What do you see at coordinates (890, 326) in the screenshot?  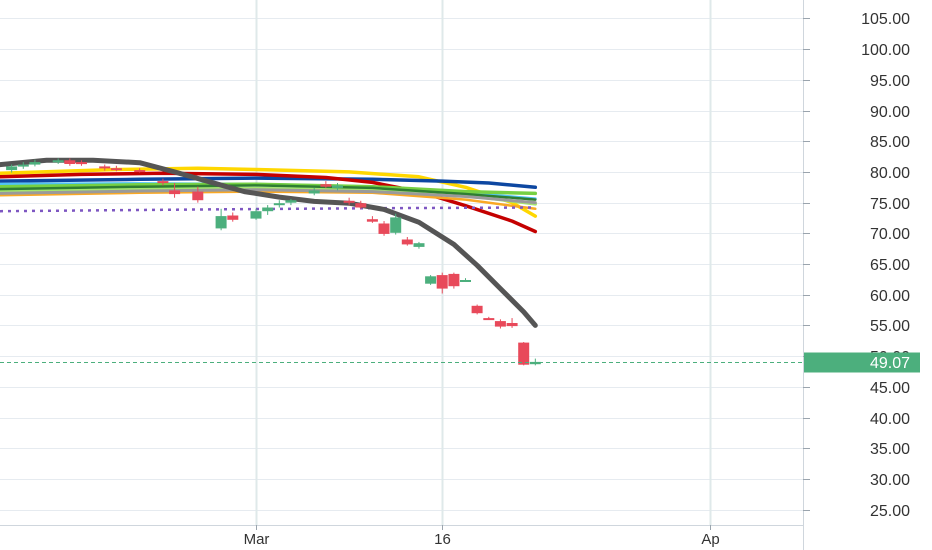 I see `price-tick-label: 55.00` at bounding box center [890, 326].